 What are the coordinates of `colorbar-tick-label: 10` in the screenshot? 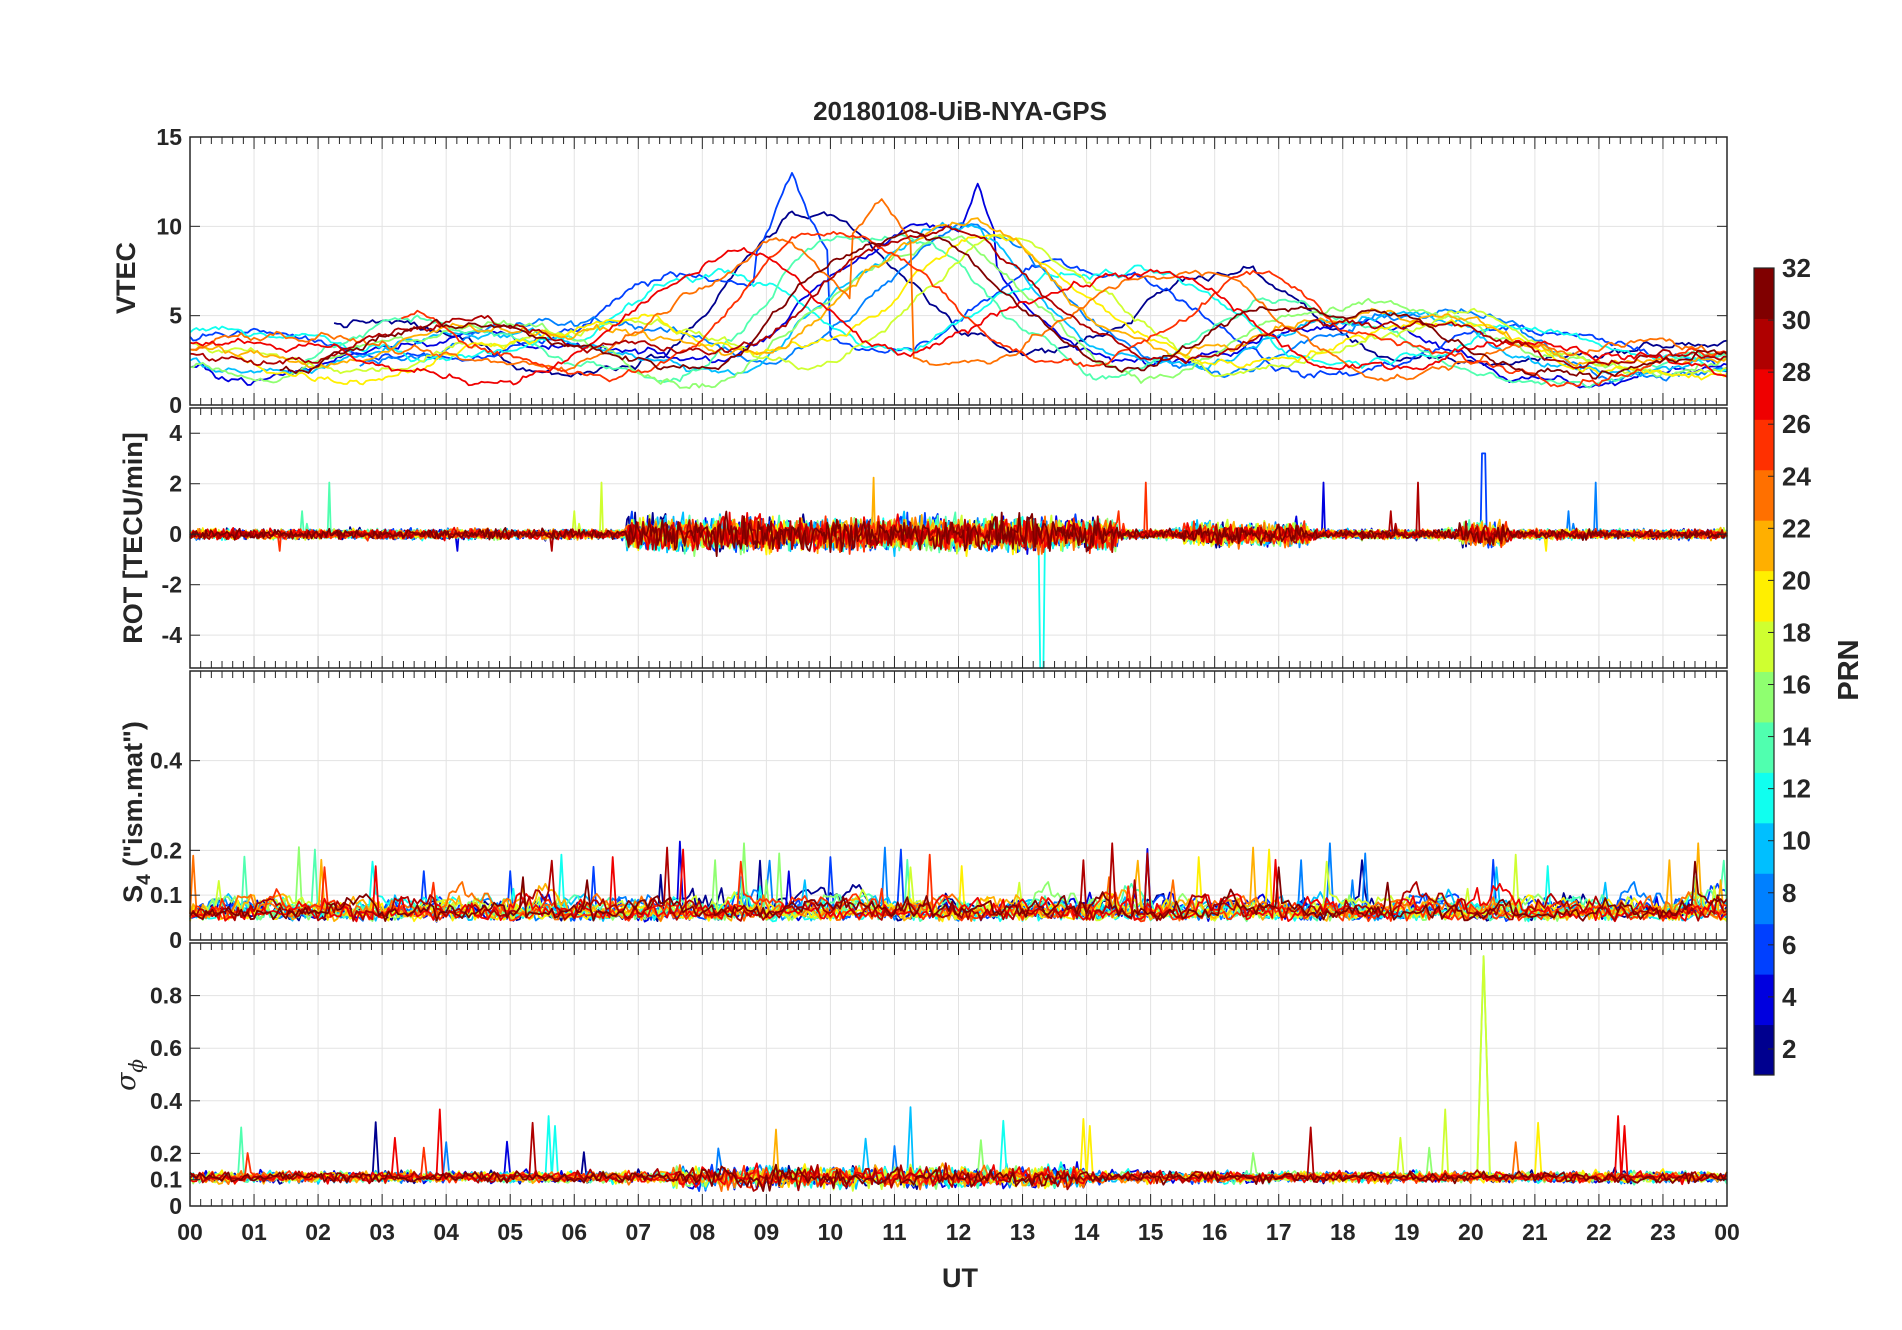 It's located at (1796, 841).